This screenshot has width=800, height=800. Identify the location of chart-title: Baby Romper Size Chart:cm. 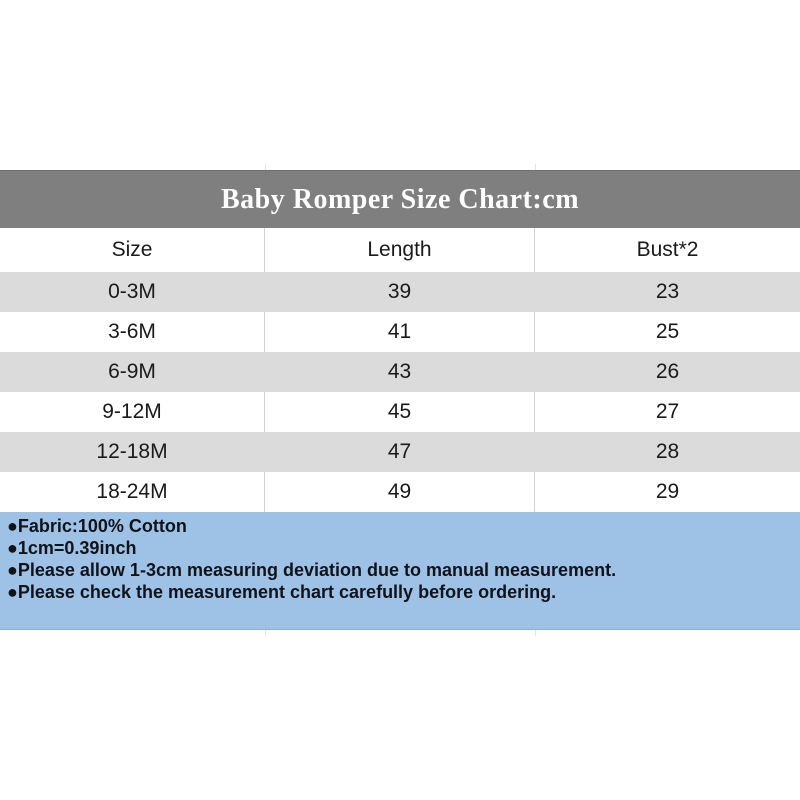
(400, 199).